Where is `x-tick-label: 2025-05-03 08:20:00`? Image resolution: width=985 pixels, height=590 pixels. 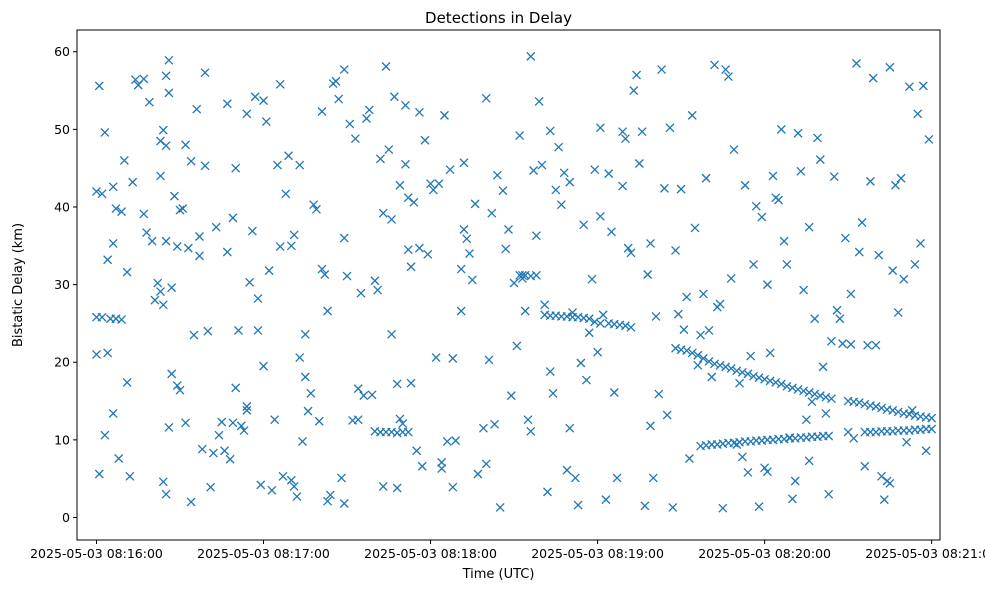
x-tick-label: 2025-05-03 08:20:00 is located at coordinates (764, 553).